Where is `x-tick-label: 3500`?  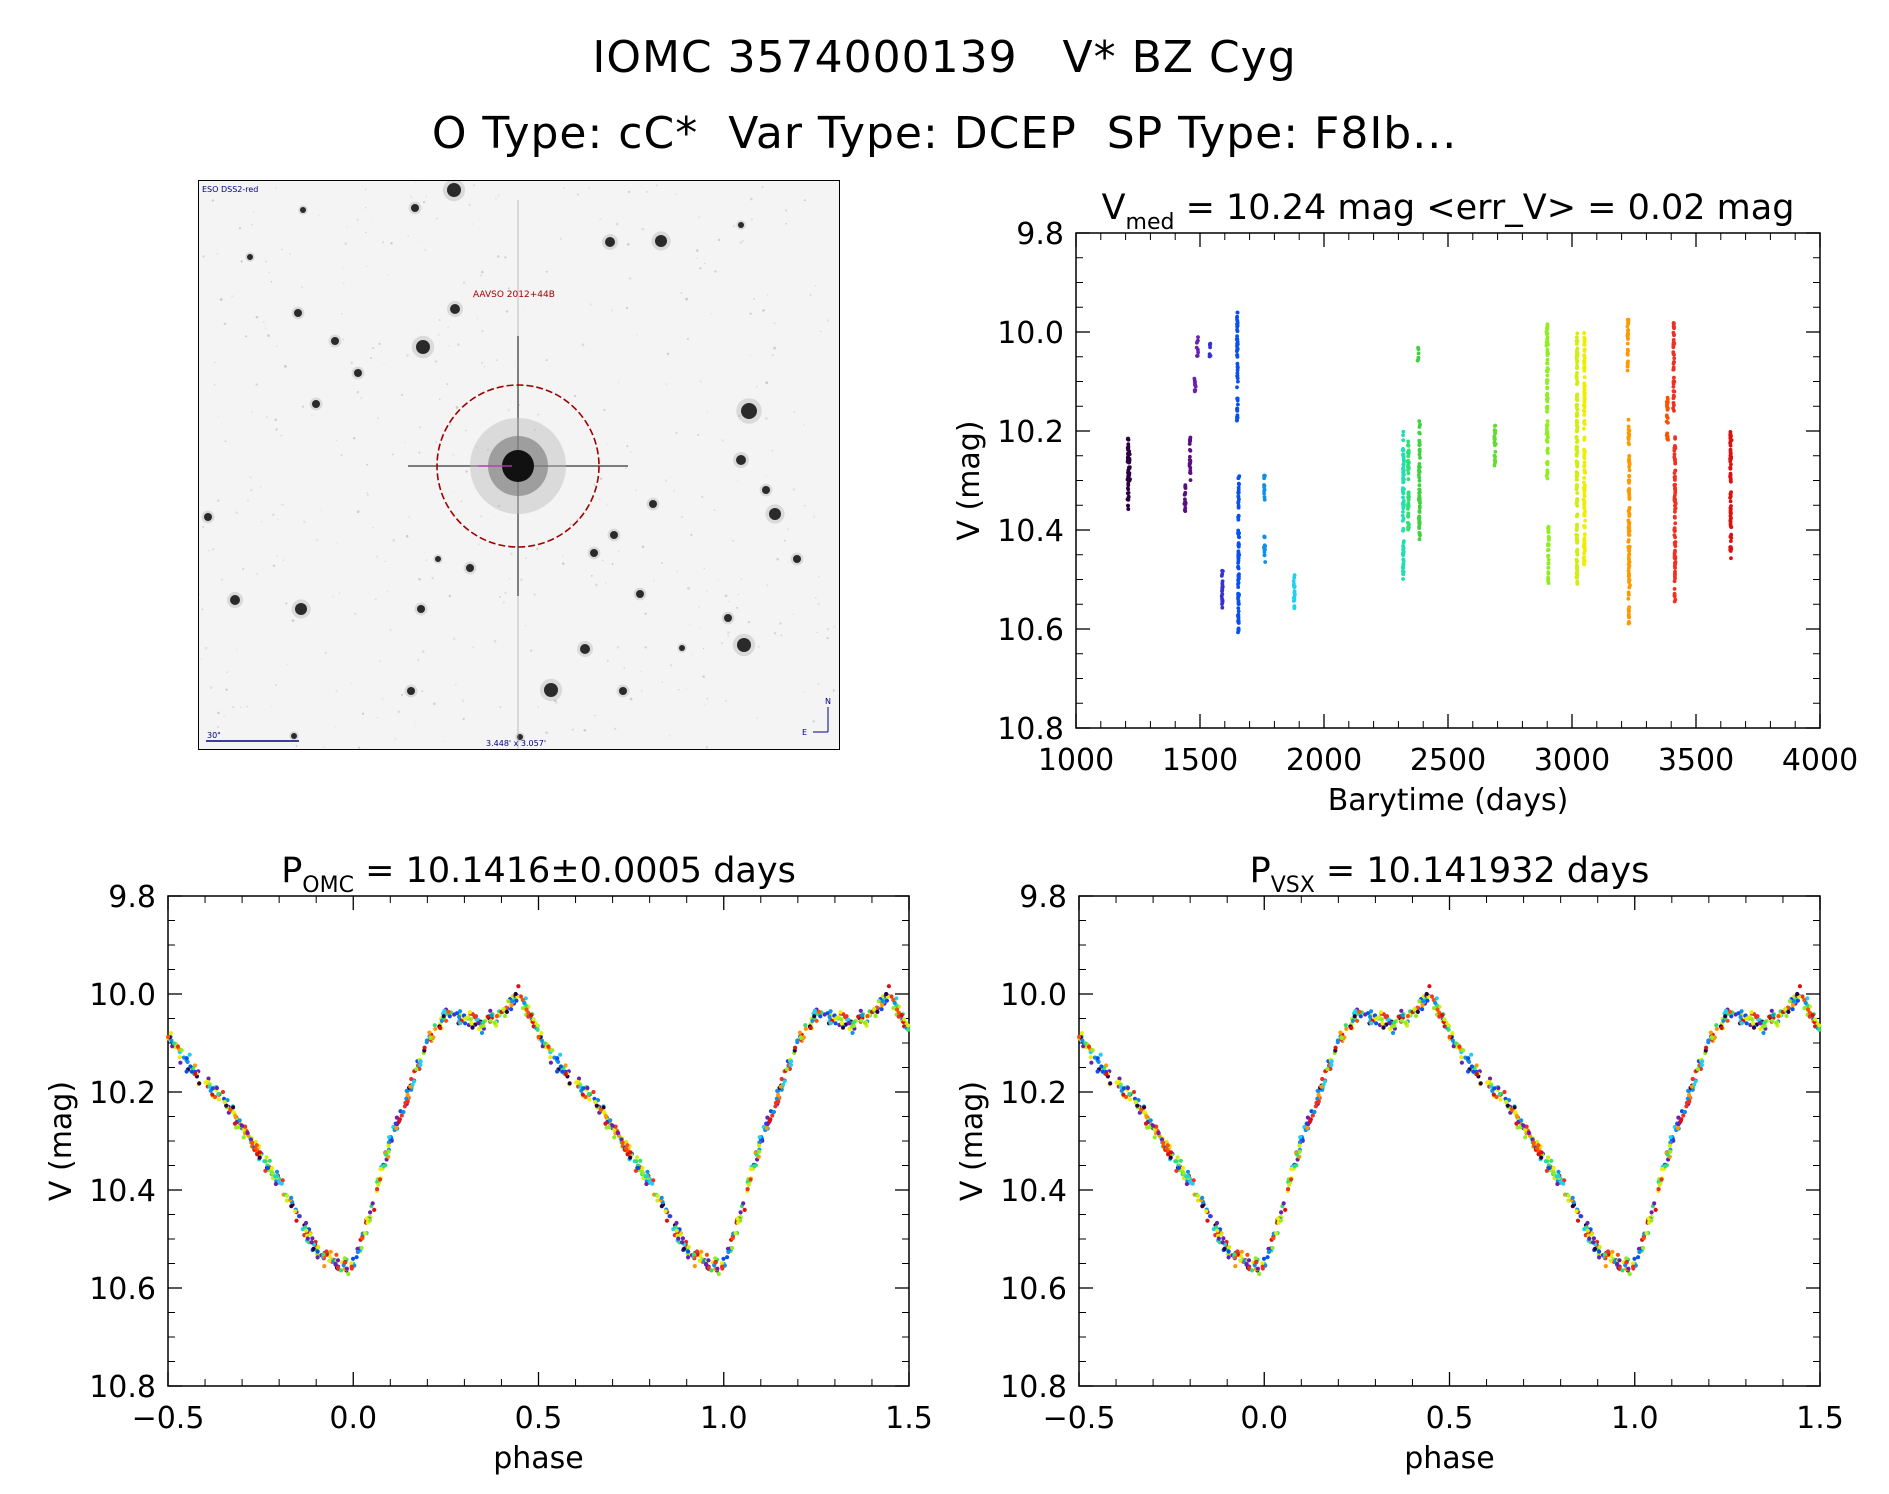 x-tick-label: 3500 is located at coordinates (1696, 760).